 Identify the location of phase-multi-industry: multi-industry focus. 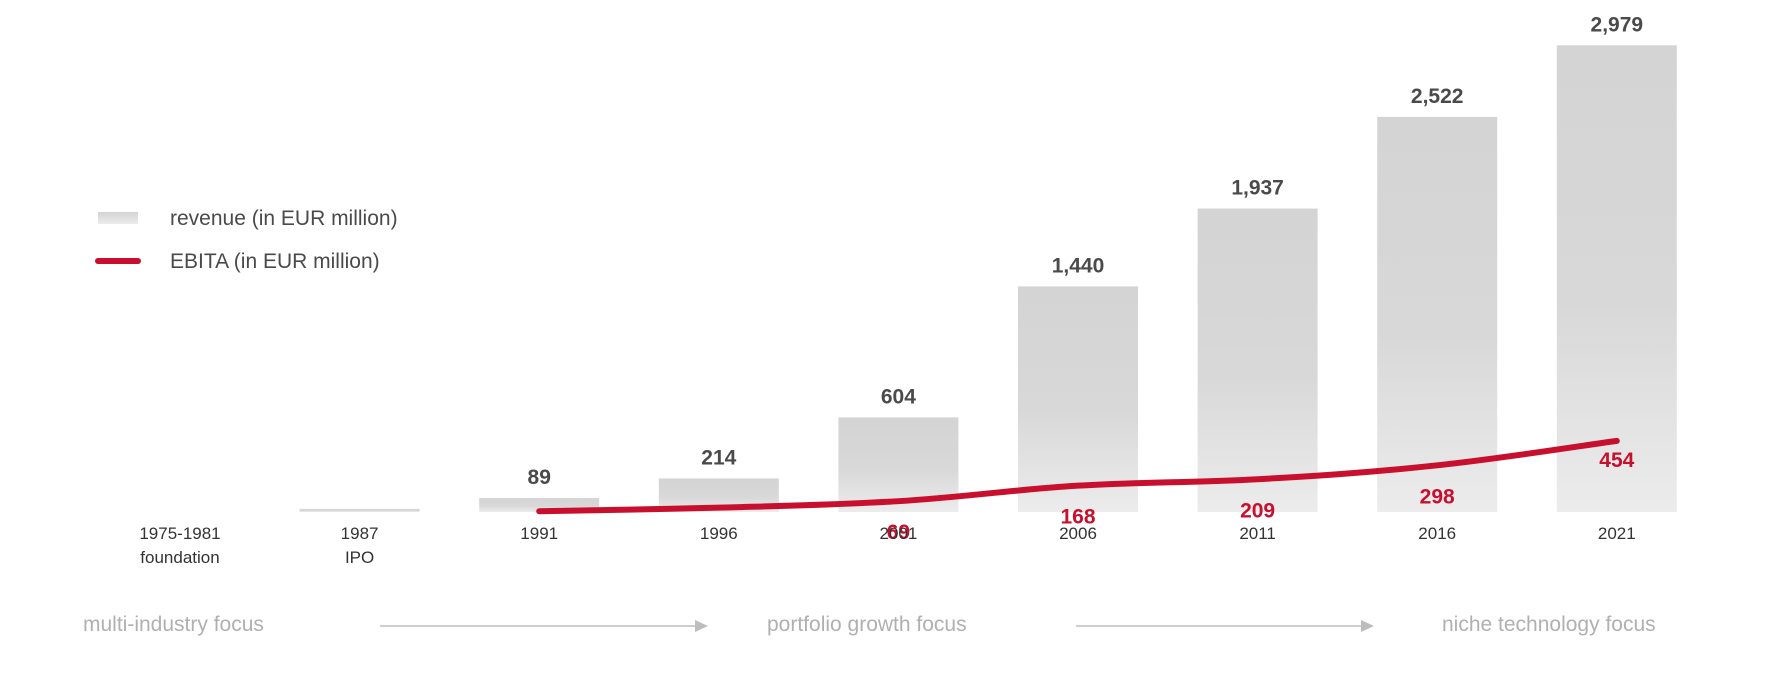
(173, 624).